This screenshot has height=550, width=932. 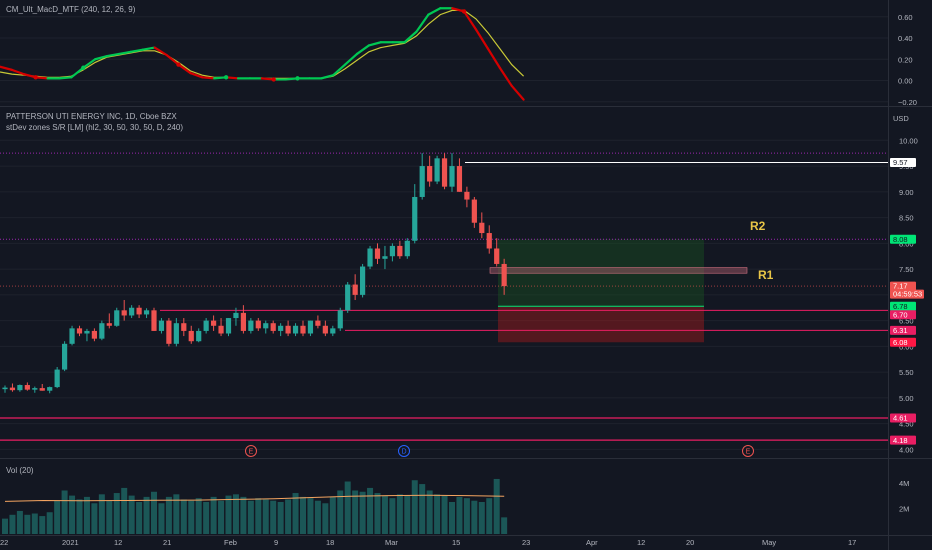 What do you see at coordinates (904, 496) in the screenshot?
I see `volume-axis: 4M 2M` at bounding box center [904, 496].